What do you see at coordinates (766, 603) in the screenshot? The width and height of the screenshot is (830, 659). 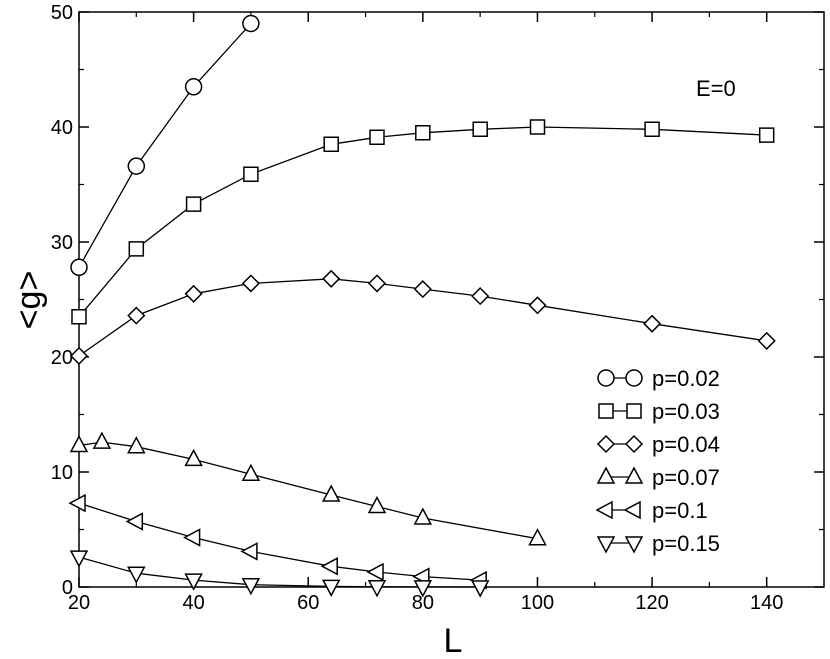 I see `x-tick-label: 140` at bounding box center [766, 603].